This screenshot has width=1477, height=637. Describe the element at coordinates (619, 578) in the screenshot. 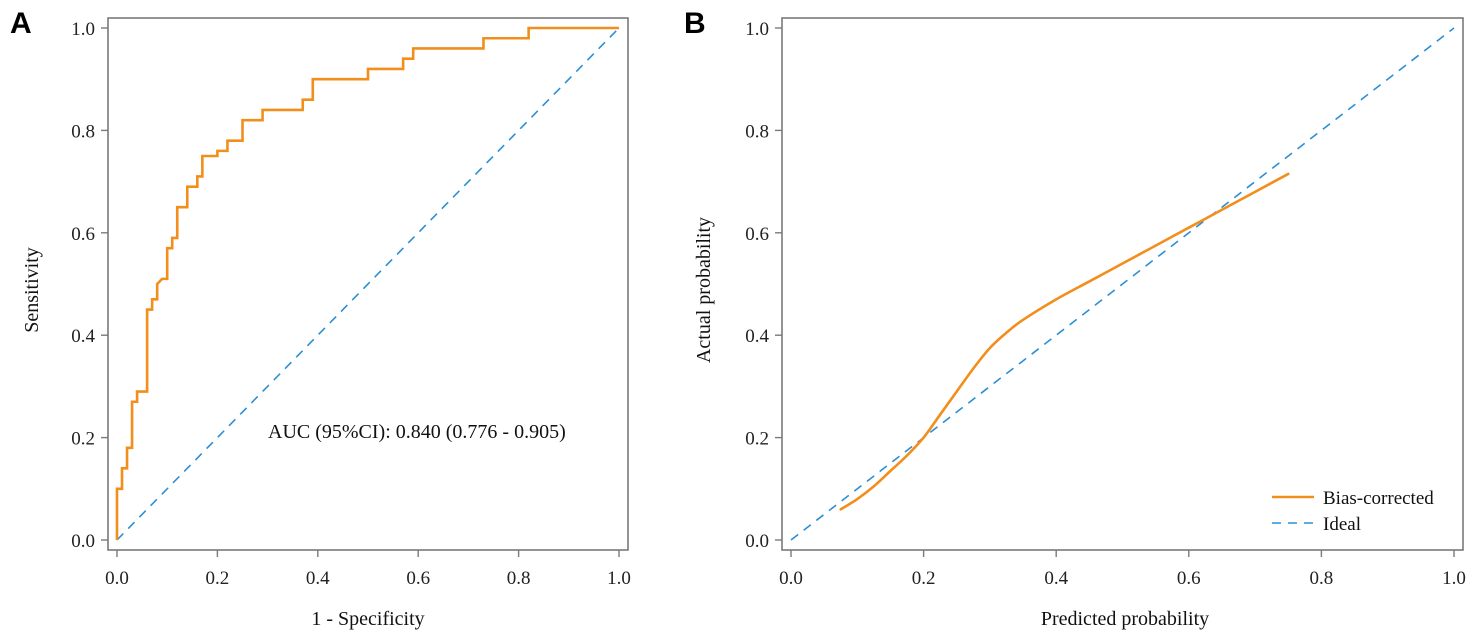

I see `panel-a-x-tick-label: 1.0` at that location.